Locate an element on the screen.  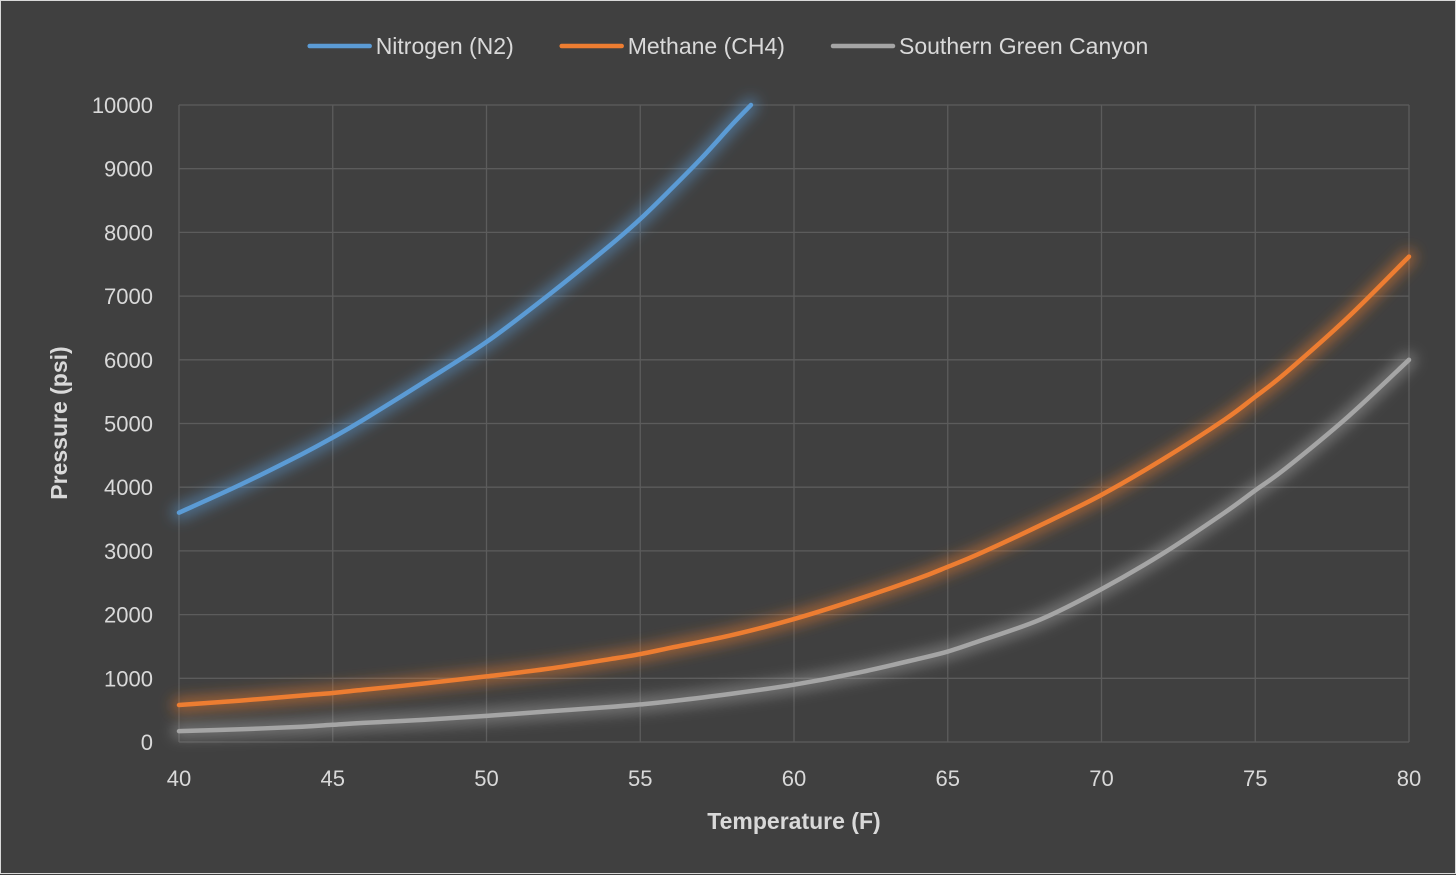
y-tick-label: 0 is located at coordinates (147, 742).